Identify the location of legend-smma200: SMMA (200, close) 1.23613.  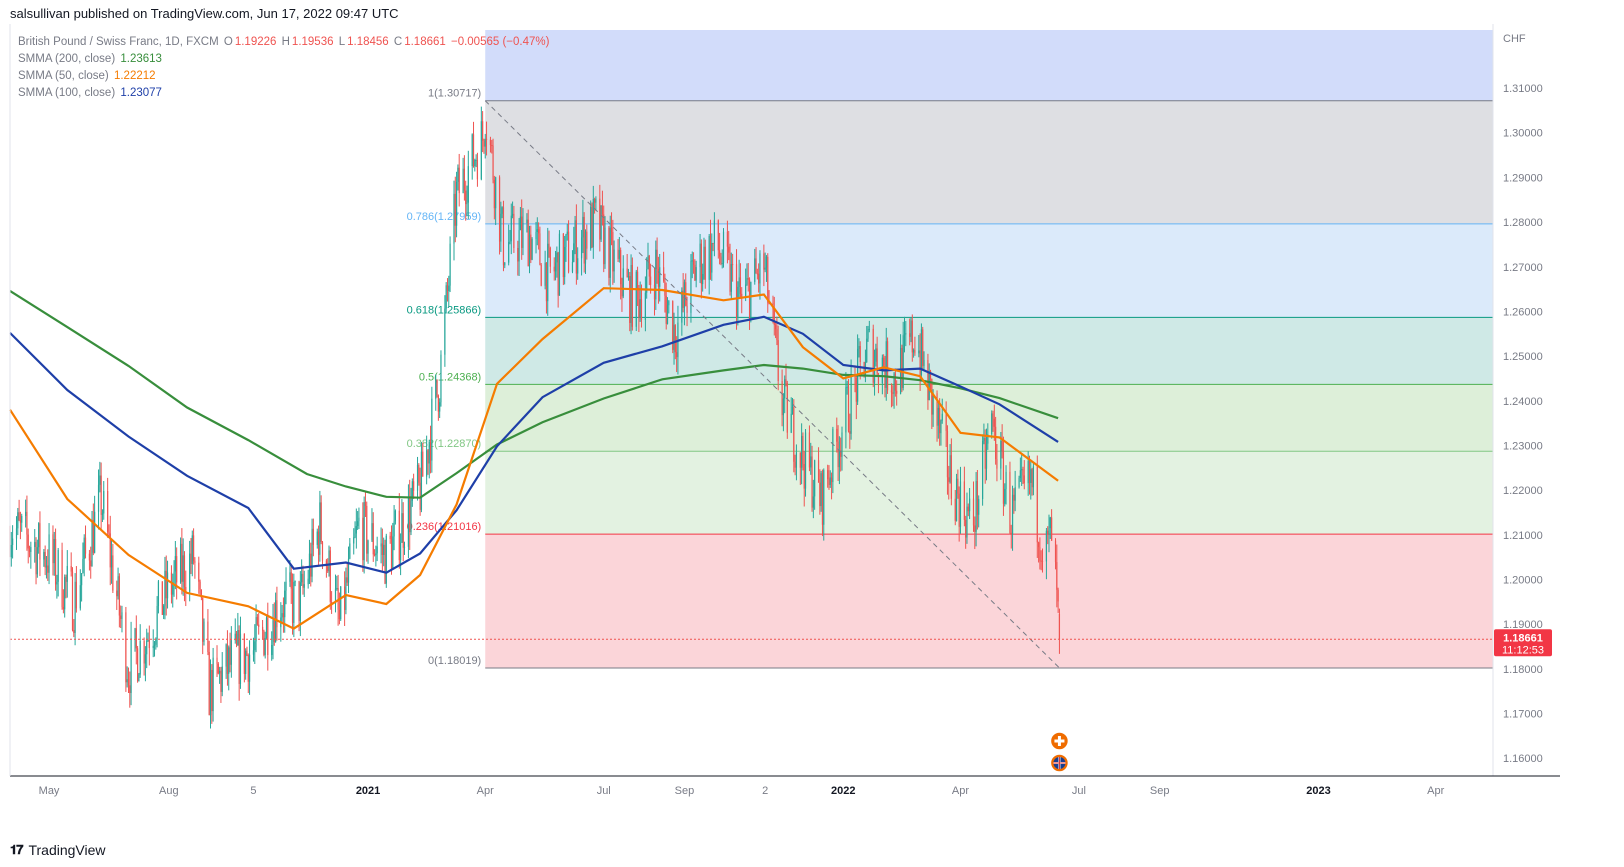
(284, 59).